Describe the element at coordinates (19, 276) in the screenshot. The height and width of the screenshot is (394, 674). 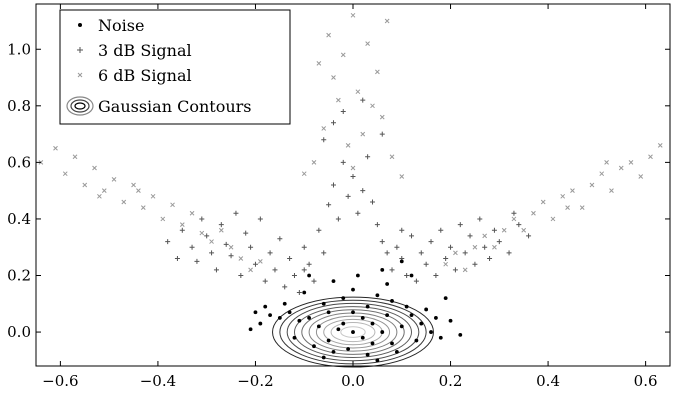
I see `y-tick-label: 0.2` at that location.